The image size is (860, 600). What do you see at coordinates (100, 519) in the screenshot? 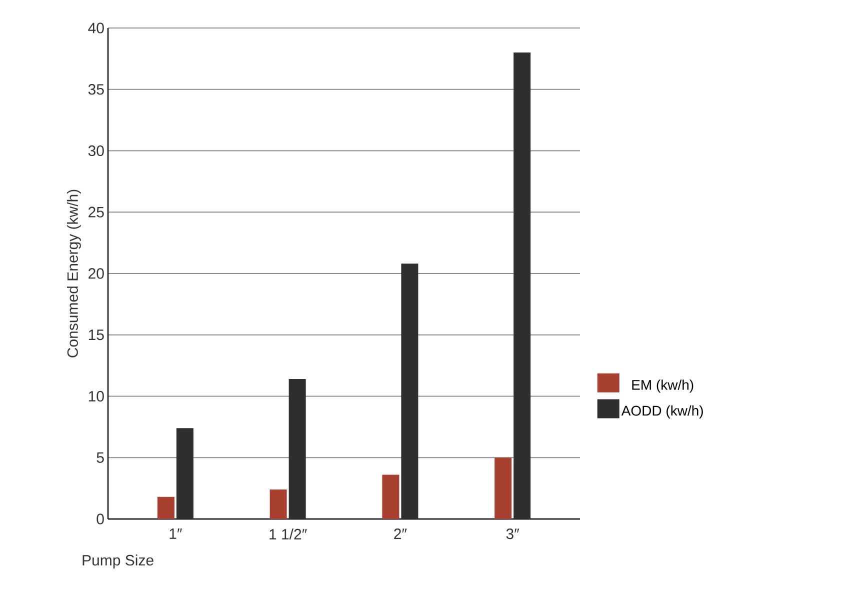
I see `y-tick-label: 0` at bounding box center [100, 519].